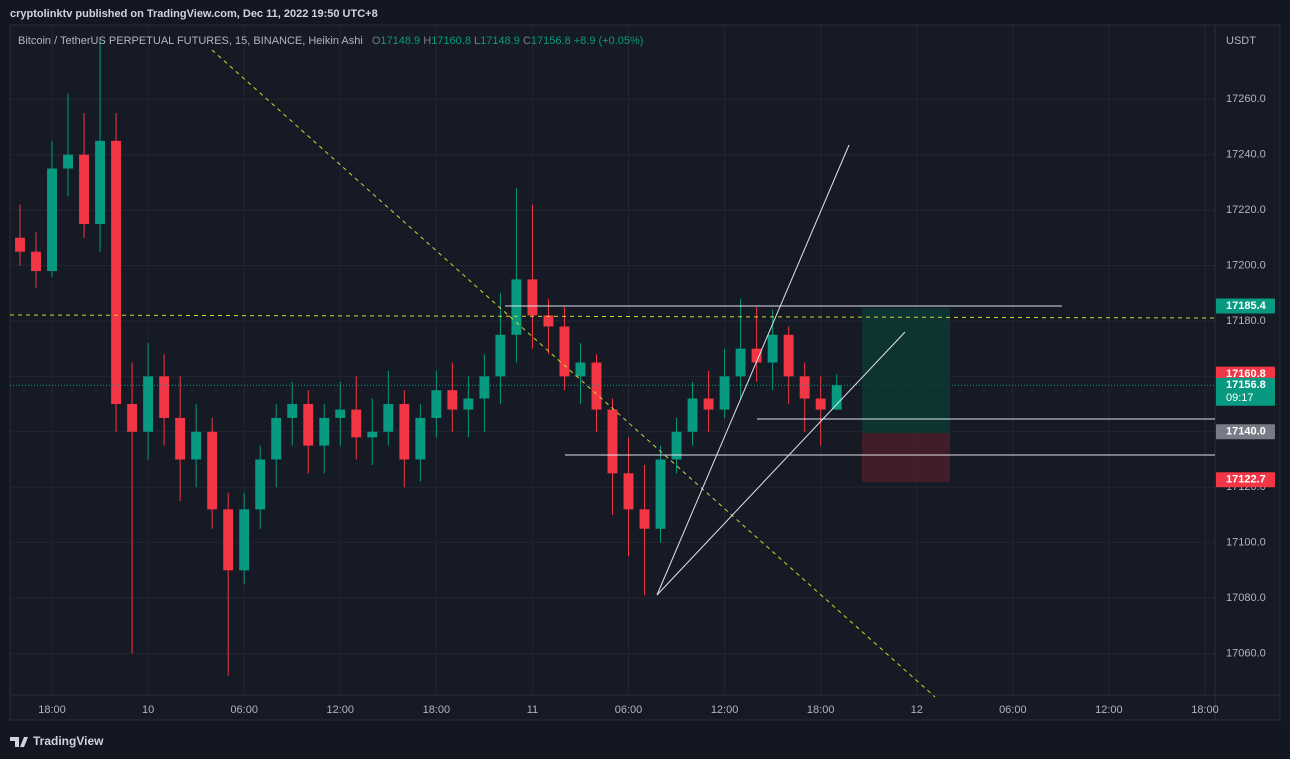 The image size is (1290, 759). What do you see at coordinates (148, 710) in the screenshot?
I see `x-tick-label: 10` at bounding box center [148, 710].